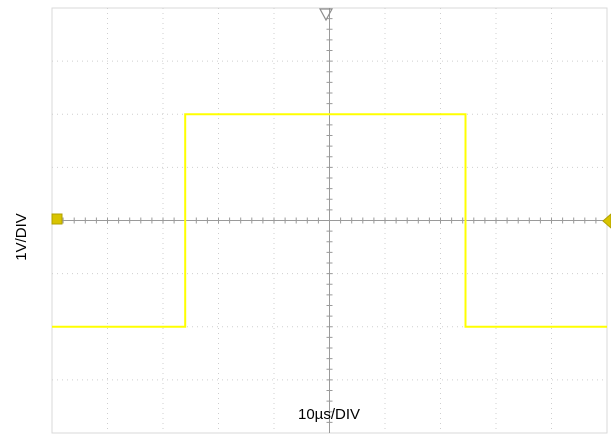 This screenshot has height=435, width=611. I want to click on x-axis-label: 10µs/DIV, so click(329, 414).